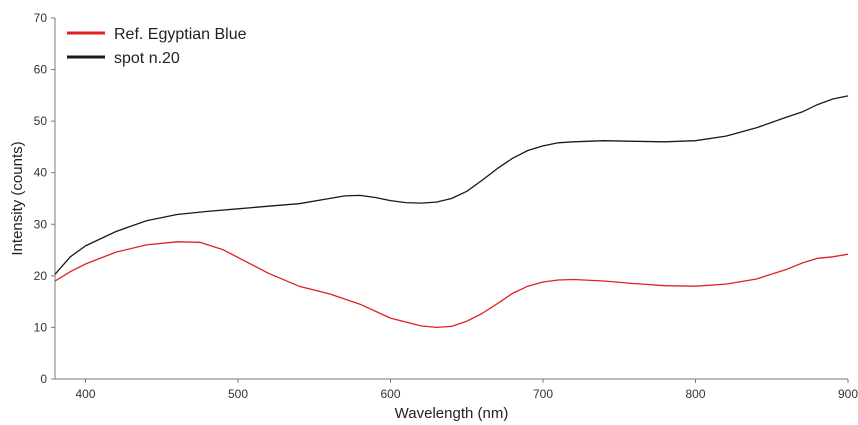  Describe the element at coordinates (41, 18) in the screenshot. I see `y-tick-label: 70` at that location.